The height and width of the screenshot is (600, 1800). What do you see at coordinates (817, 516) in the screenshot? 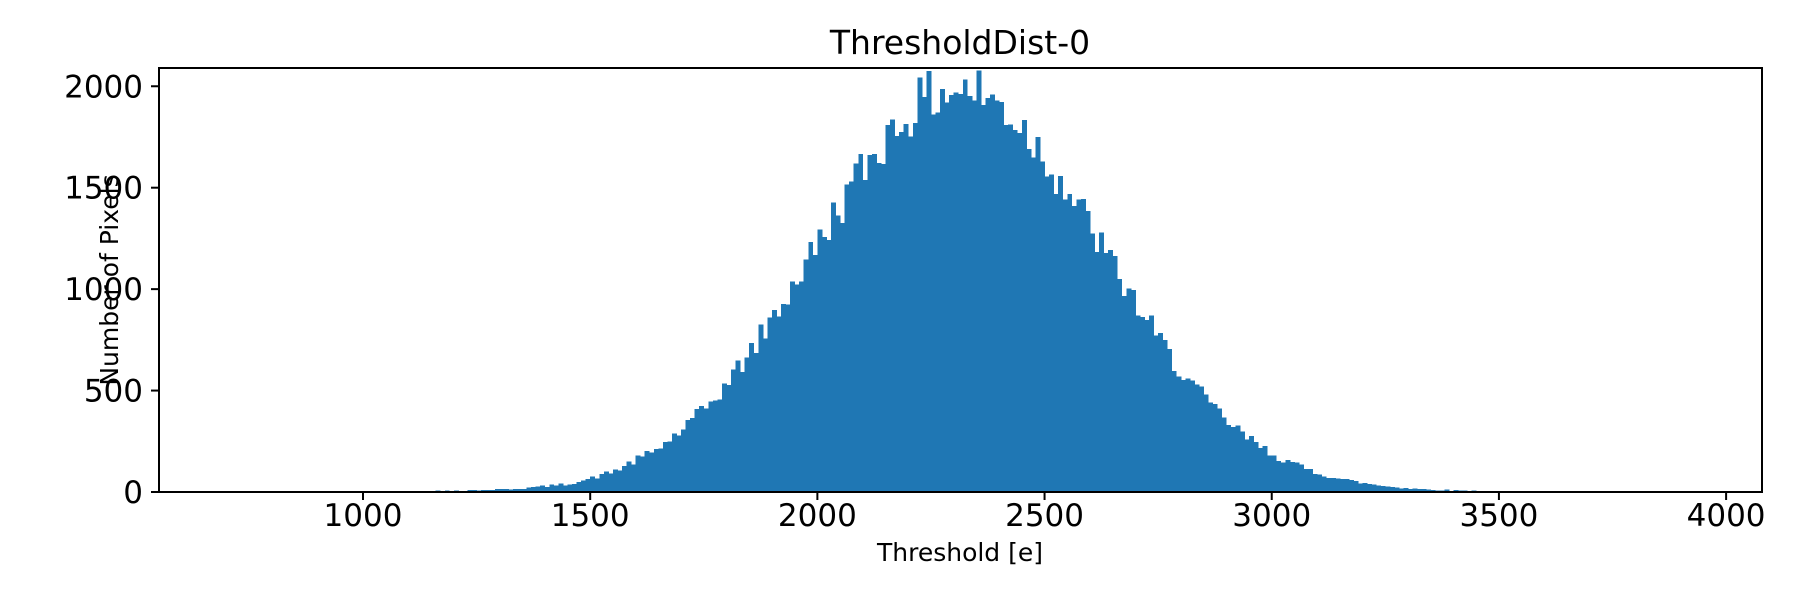
I see `x-tick-label: 2000` at bounding box center [817, 516].